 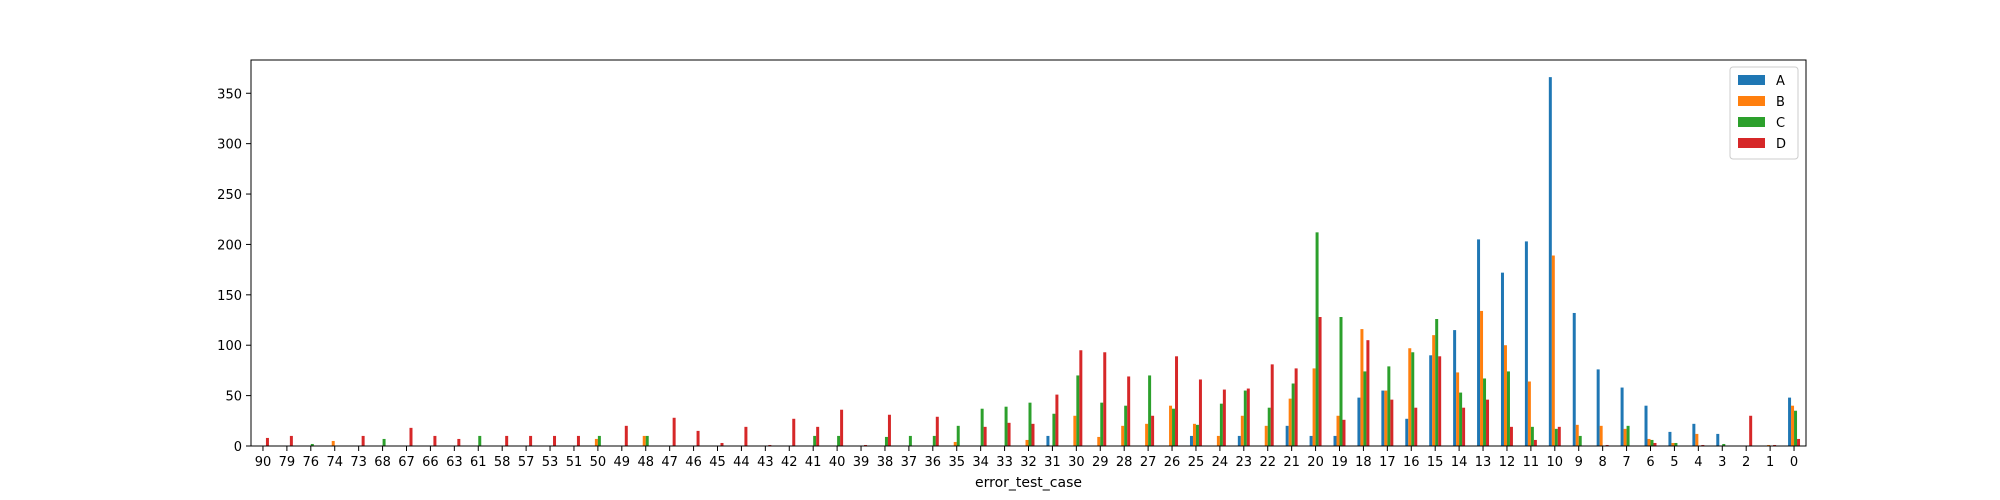 I want to click on x-tick-label: 3, so click(x=1722, y=462).